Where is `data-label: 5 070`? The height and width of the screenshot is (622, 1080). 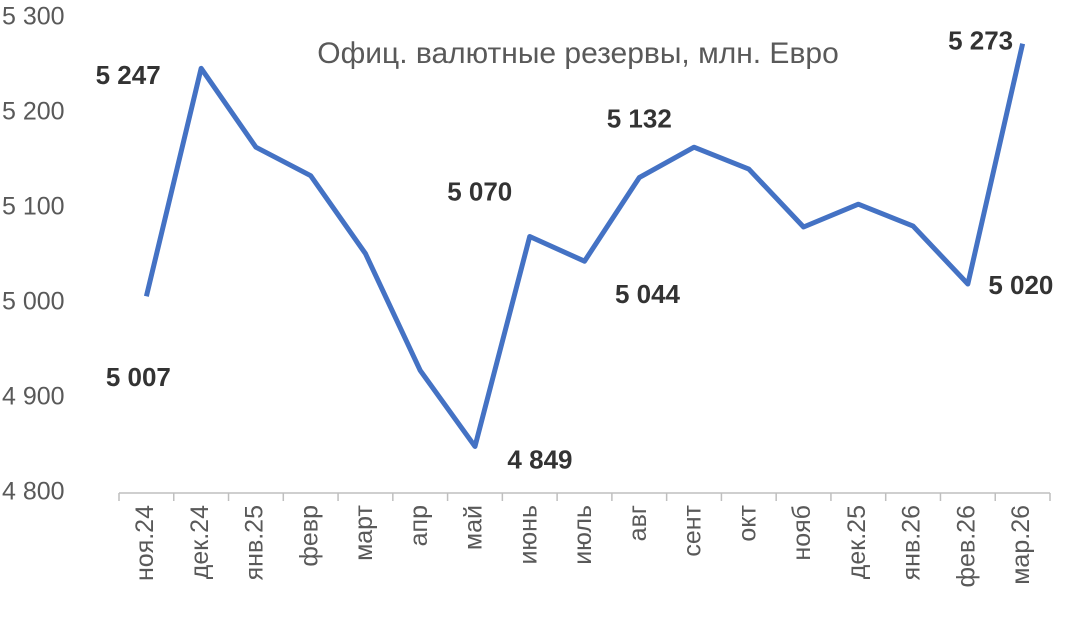 data-label: 5 070 is located at coordinates (479, 191).